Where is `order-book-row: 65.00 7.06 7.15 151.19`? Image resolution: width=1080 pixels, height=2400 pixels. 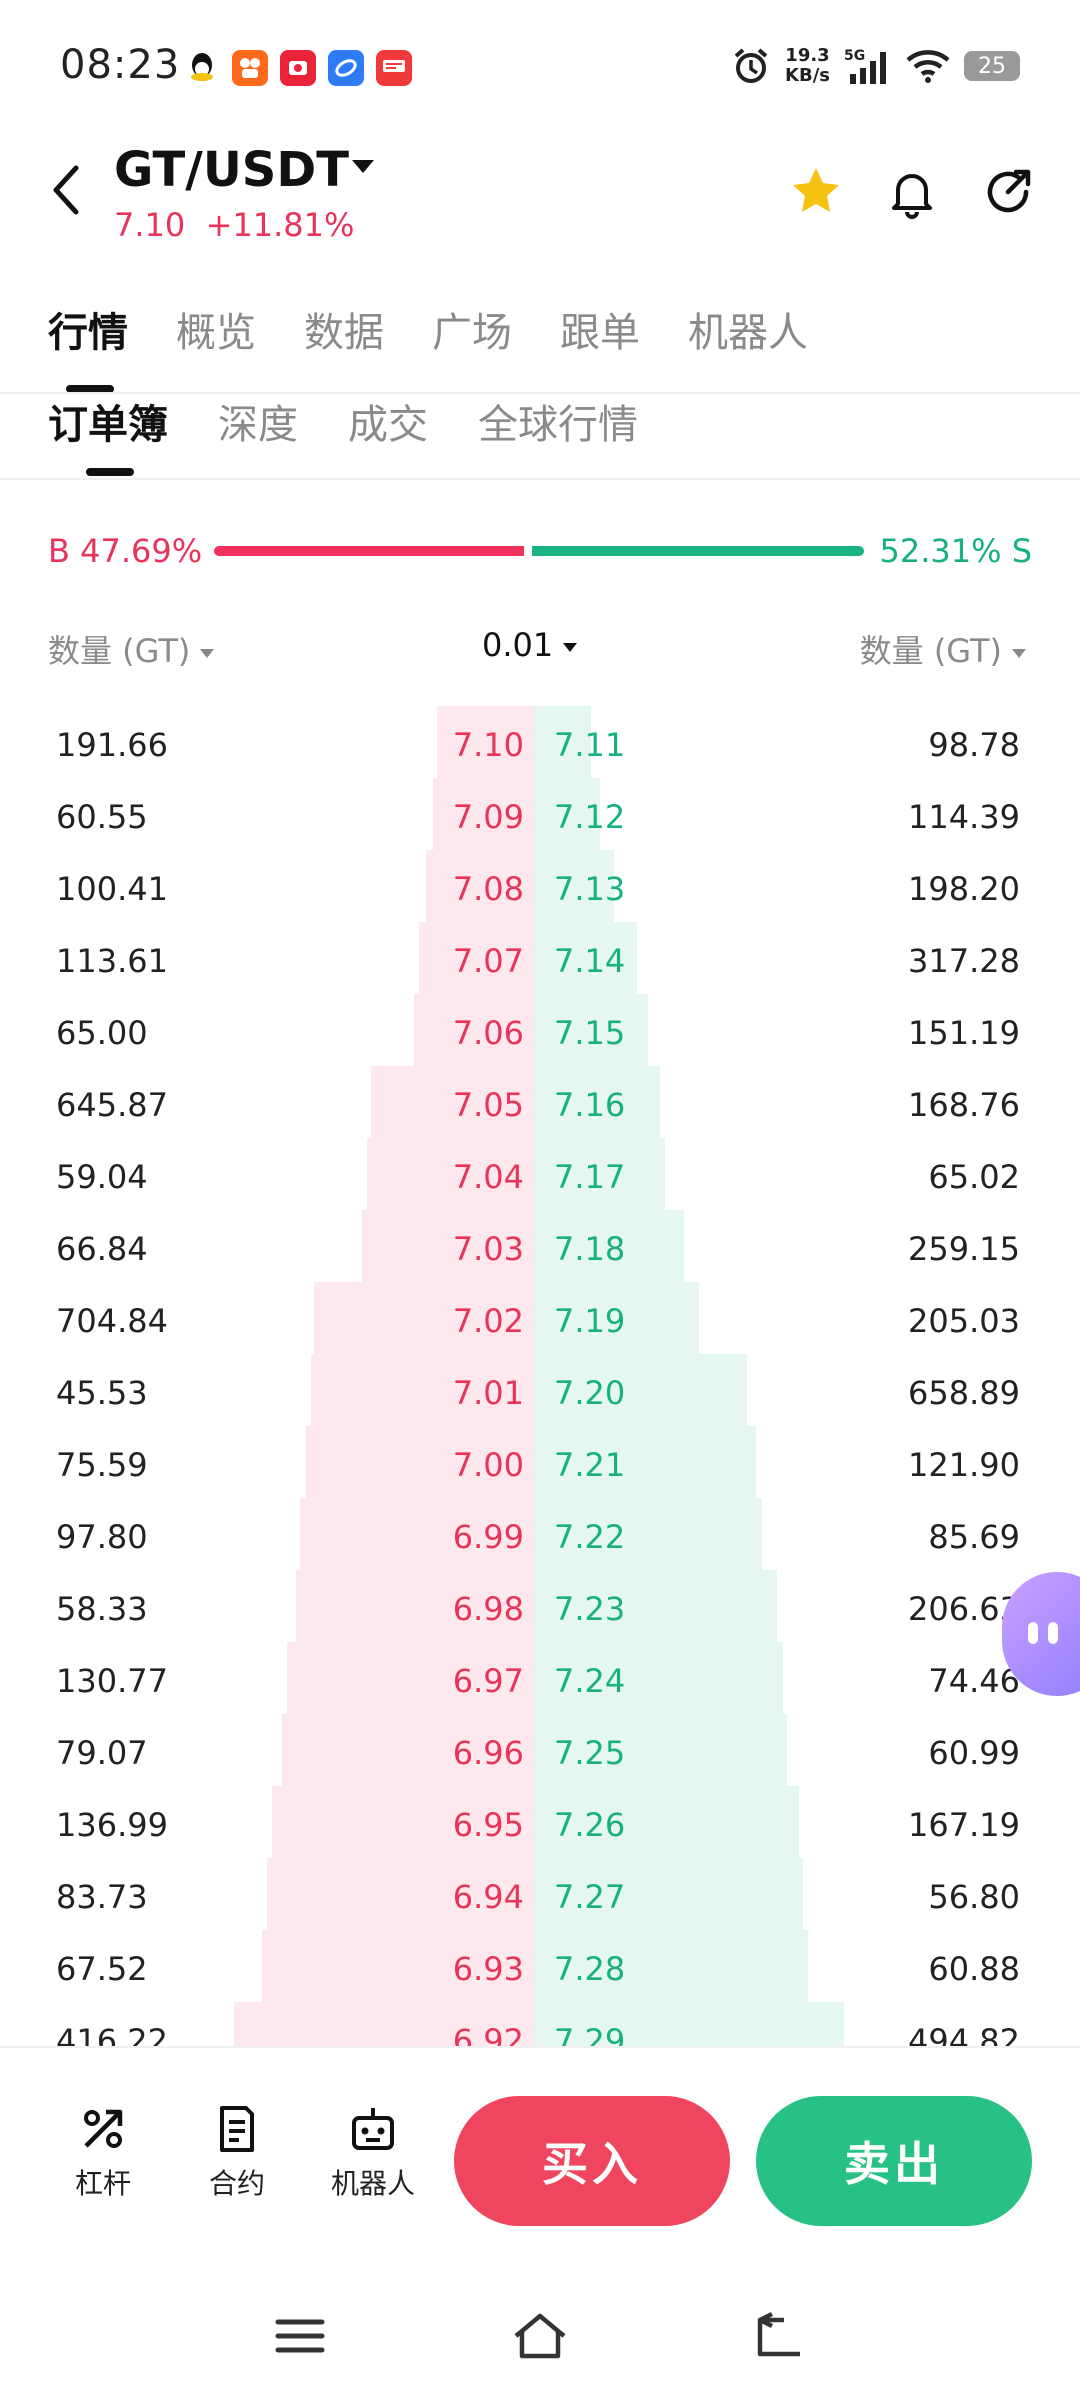 order-book-row: 65.00 7.06 7.15 151.19 is located at coordinates (540, 1030).